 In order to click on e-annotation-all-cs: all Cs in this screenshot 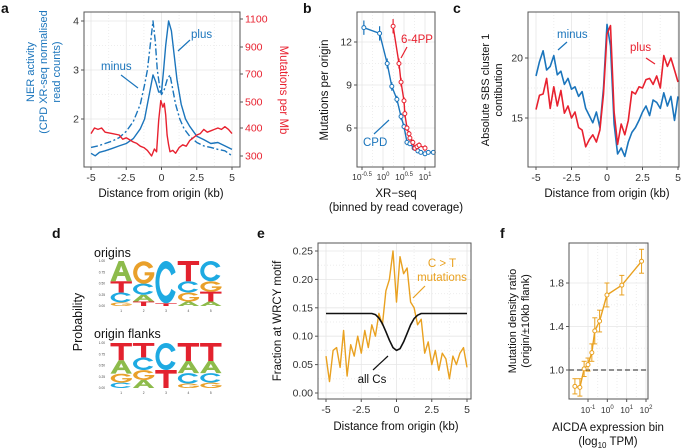, I will do `click(372, 380)`.